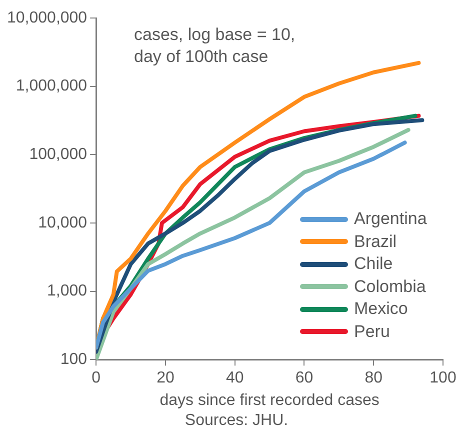 The height and width of the screenshot is (443, 473). Describe the element at coordinates (373, 264) in the screenshot. I see `legend-label: Chile` at that location.